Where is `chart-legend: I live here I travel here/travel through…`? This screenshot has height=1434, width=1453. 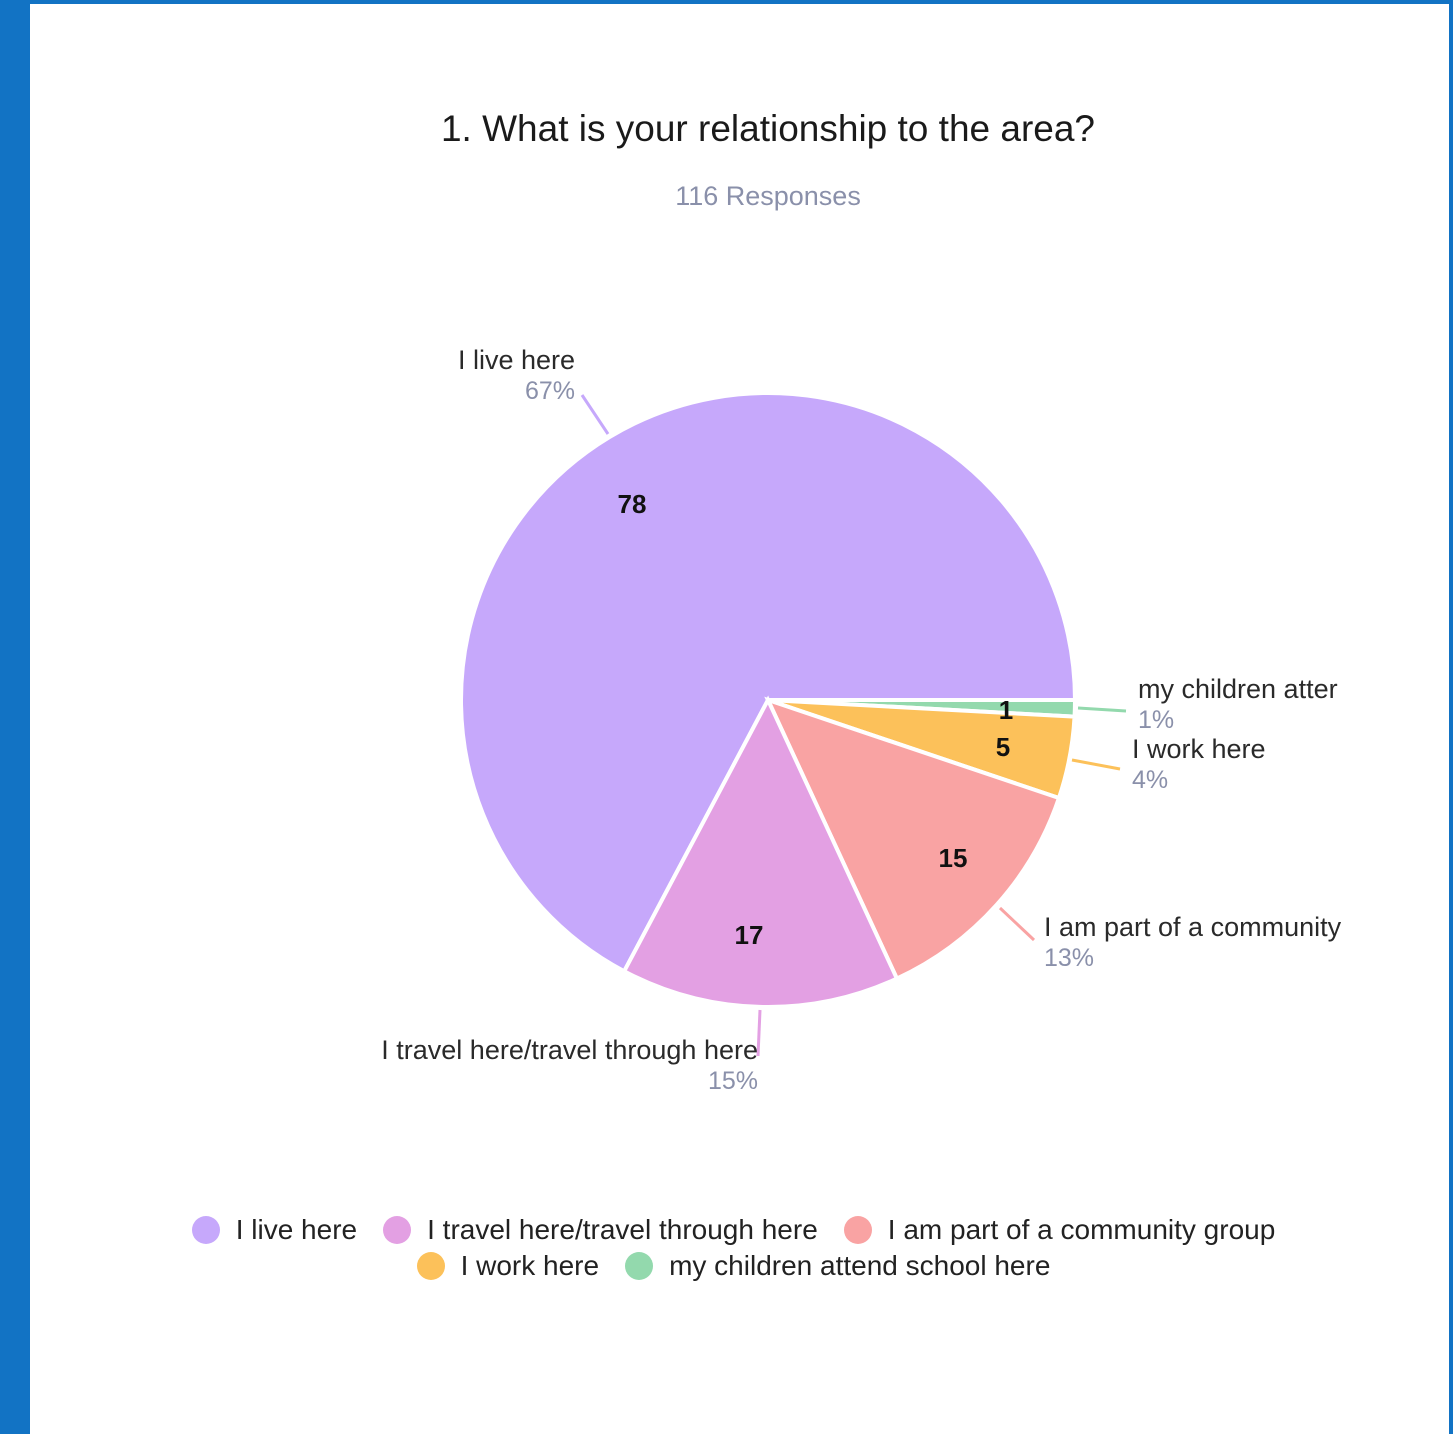
chart-legend: I live here I travel here/travel through… is located at coordinates (726, 1248).